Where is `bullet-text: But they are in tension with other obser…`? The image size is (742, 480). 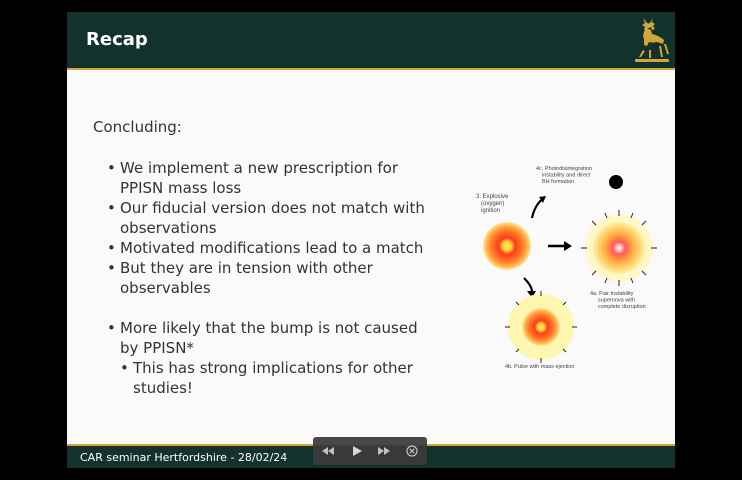
bullet-text: But they are in tension with other obser… is located at coordinates (246, 278).